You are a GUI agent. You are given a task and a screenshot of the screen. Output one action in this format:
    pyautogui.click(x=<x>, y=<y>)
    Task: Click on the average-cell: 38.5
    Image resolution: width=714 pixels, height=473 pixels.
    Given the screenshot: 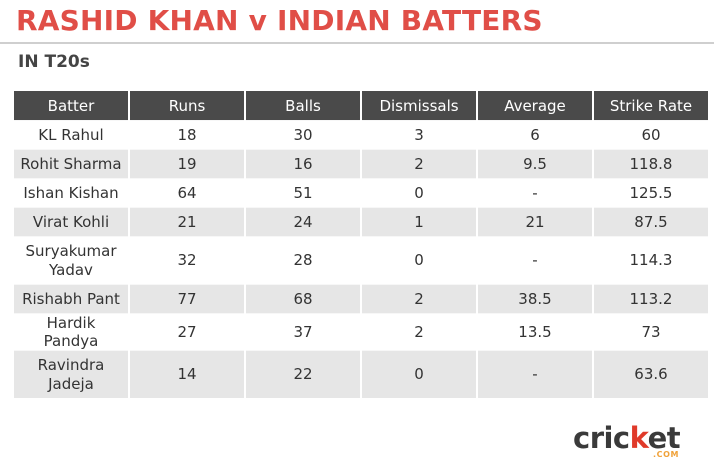 What is the action you would take?
    pyautogui.click(x=535, y=298)
    